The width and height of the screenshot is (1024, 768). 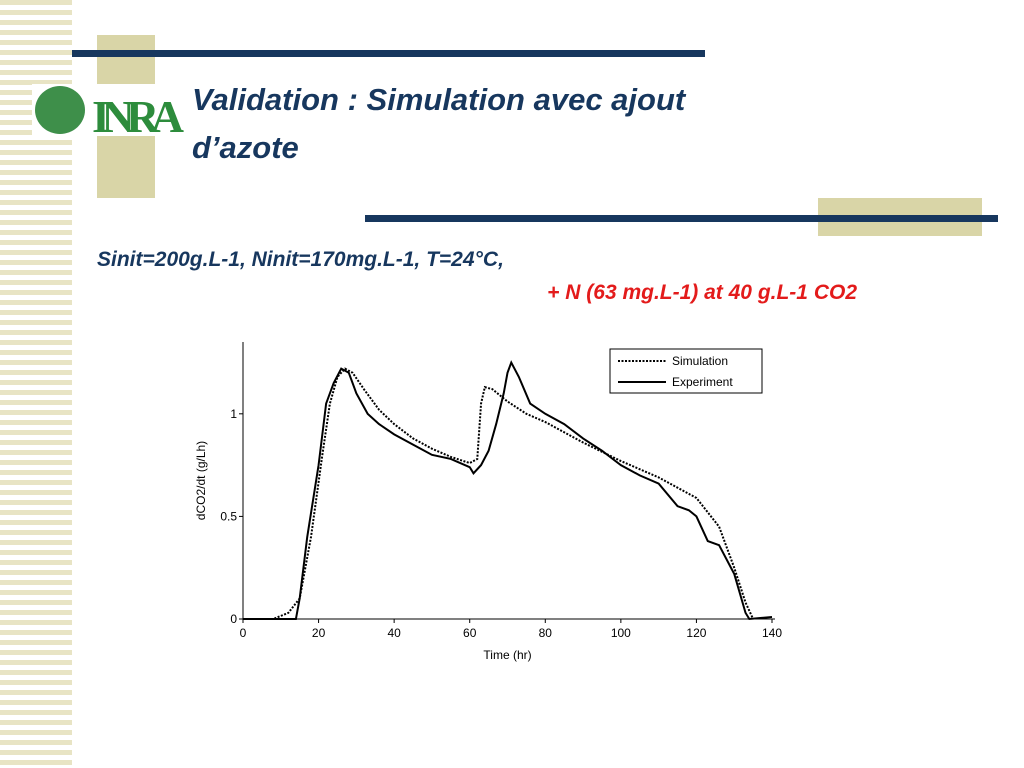 I want to click on x-tick-label: 140, so click(x=772, y=633).